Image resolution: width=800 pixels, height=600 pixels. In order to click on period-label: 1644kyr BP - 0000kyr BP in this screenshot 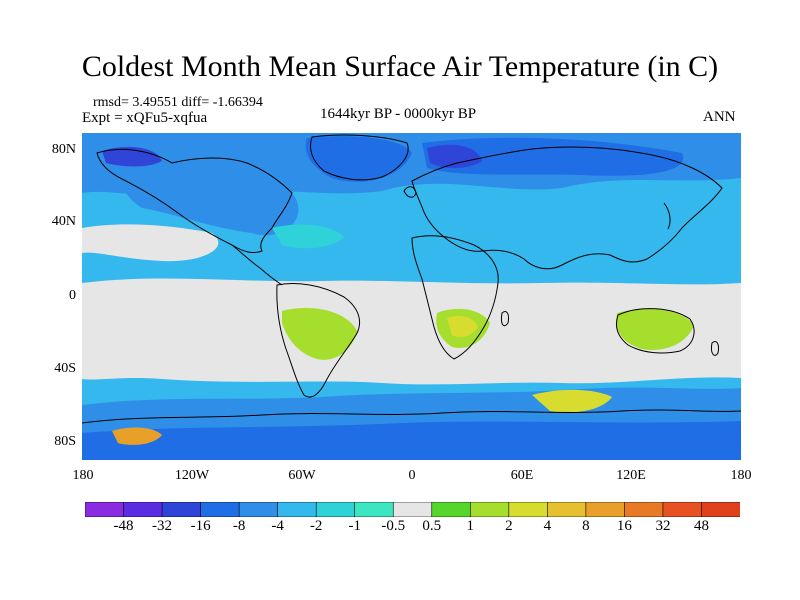, I will do `click(398, 114)`.